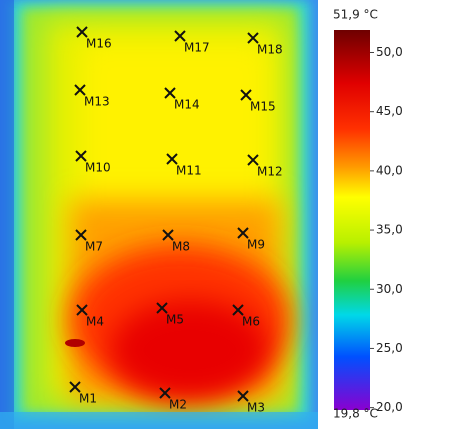 The width and height of the screenshot is (450, 429). Describe the element at coordinates (352, 220) in the screenshot. I see `colorbar` at that location.